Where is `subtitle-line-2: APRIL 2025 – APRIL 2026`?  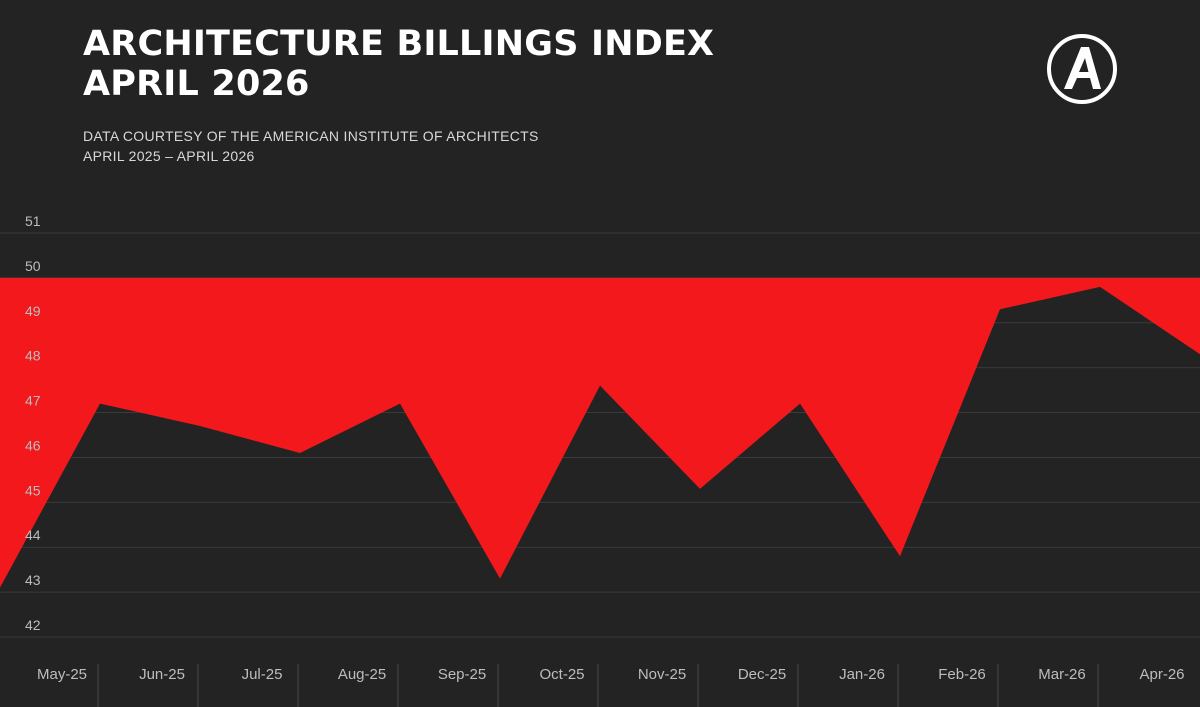
subtitle-line-2: APRIL 2025 – APRIL 2026 is located at coordinates (169, 156).